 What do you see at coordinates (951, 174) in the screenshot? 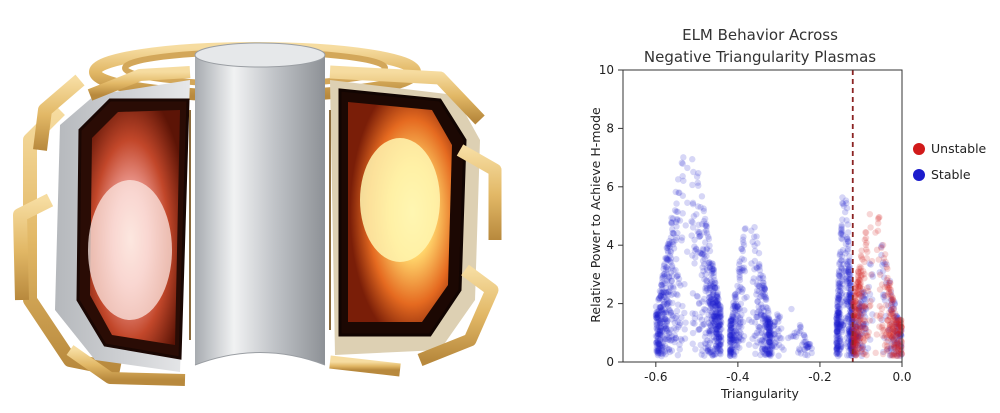
I see `legend-label-stable: Stable` at bounding box center [951, 174].